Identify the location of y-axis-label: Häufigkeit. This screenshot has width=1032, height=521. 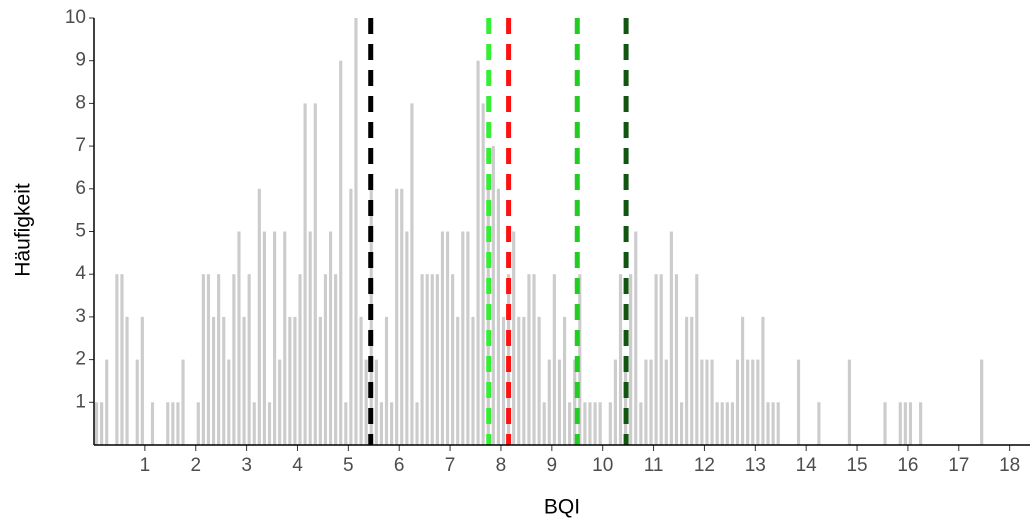
(23, 230).